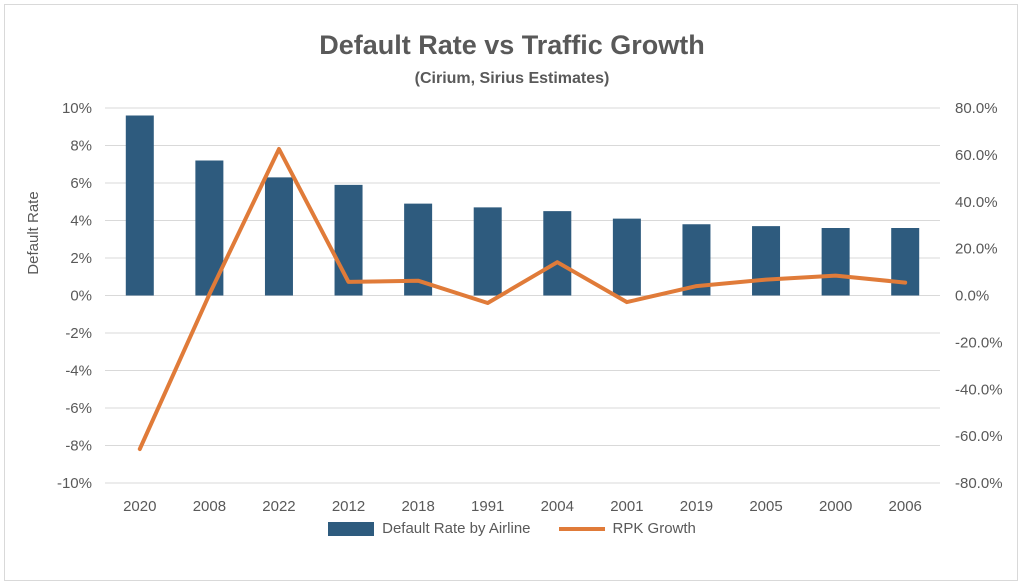 This screenshot has height=587, width=1024. What do you see at coordinates (33, 232) in the screenshot?
I see `y-axis-left-title: Default Rate` at bounding box center [33, 232].